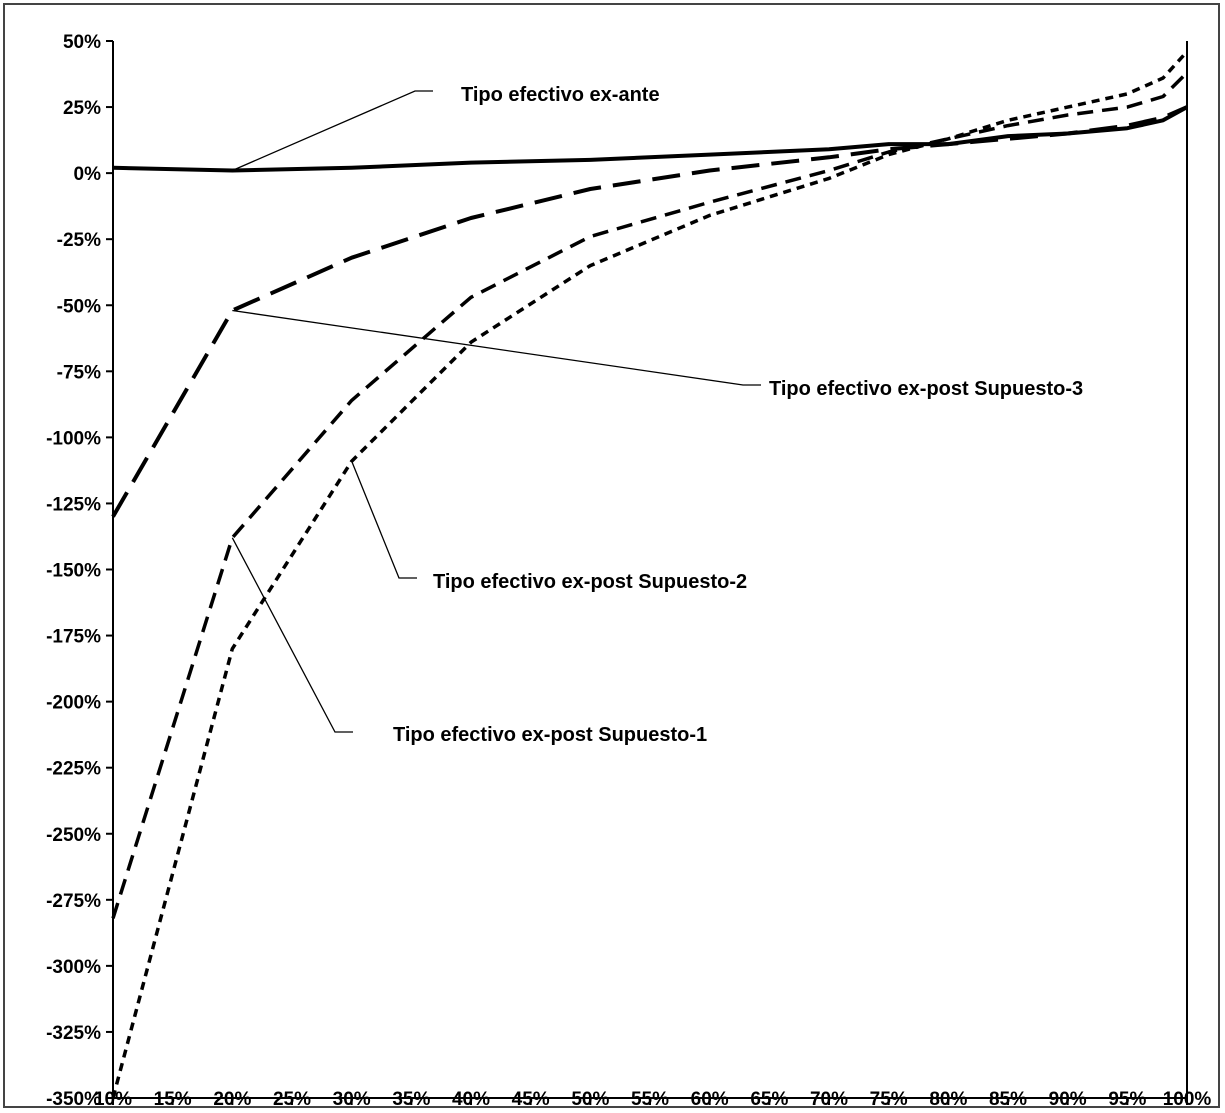  What do you see at coordinates (79, 306) in the screenshot?
I see `y-tick-label: -50%` at bounding box center [79, 306].